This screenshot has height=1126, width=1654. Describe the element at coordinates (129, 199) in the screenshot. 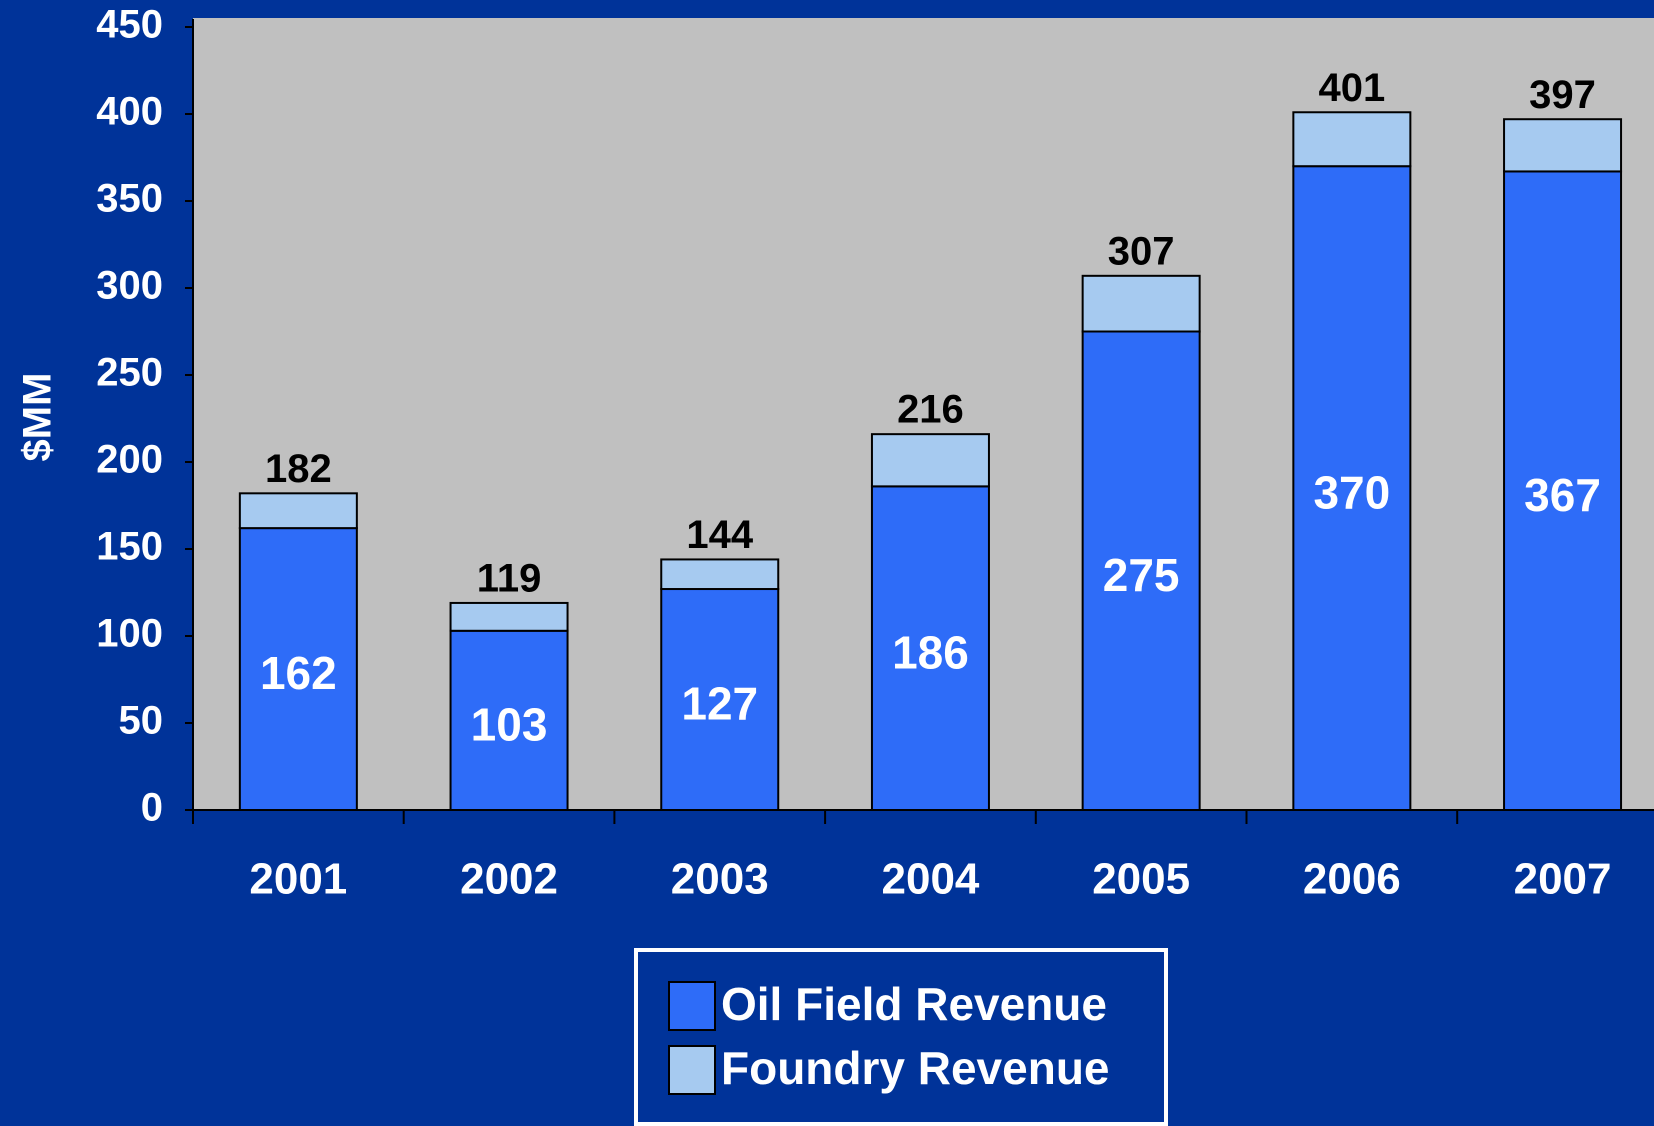

I see `y-tick-label: 350` at that location.